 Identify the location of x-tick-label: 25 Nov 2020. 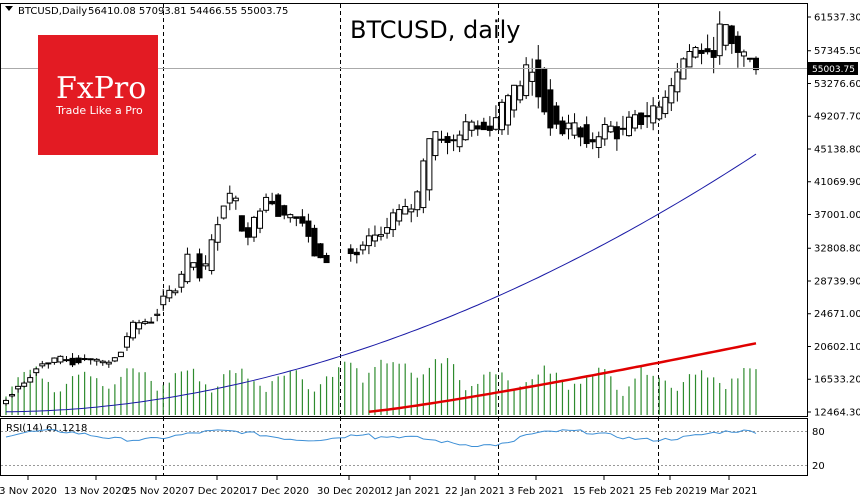
(156, 491).